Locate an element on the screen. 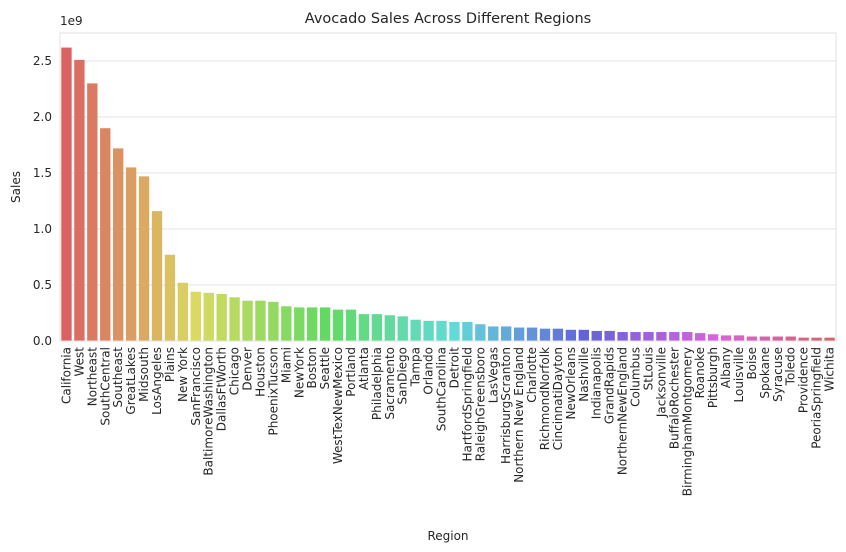 The width and height of the screenshot is (846, 552). x-tick-label: SouthCentral is located at coordinates (105, 386).